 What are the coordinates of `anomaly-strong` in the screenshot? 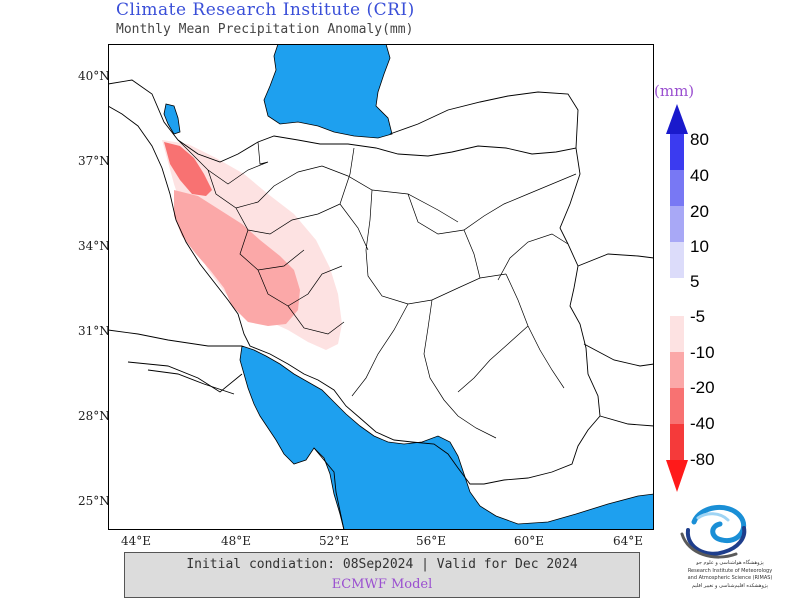 It's located at (188, 169).